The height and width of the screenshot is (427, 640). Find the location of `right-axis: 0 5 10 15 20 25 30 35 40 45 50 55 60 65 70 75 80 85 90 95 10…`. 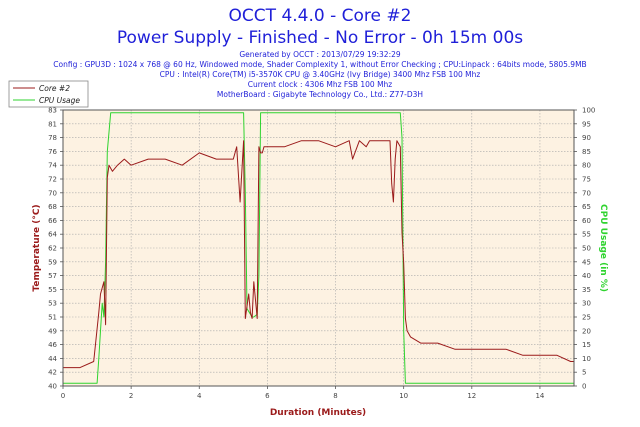

right-axis: 0 5 10 15 20 25 30 35 40 45 50 55 60 65 70 75 80 85 90 95 10… is located at coordinates (584, 249).